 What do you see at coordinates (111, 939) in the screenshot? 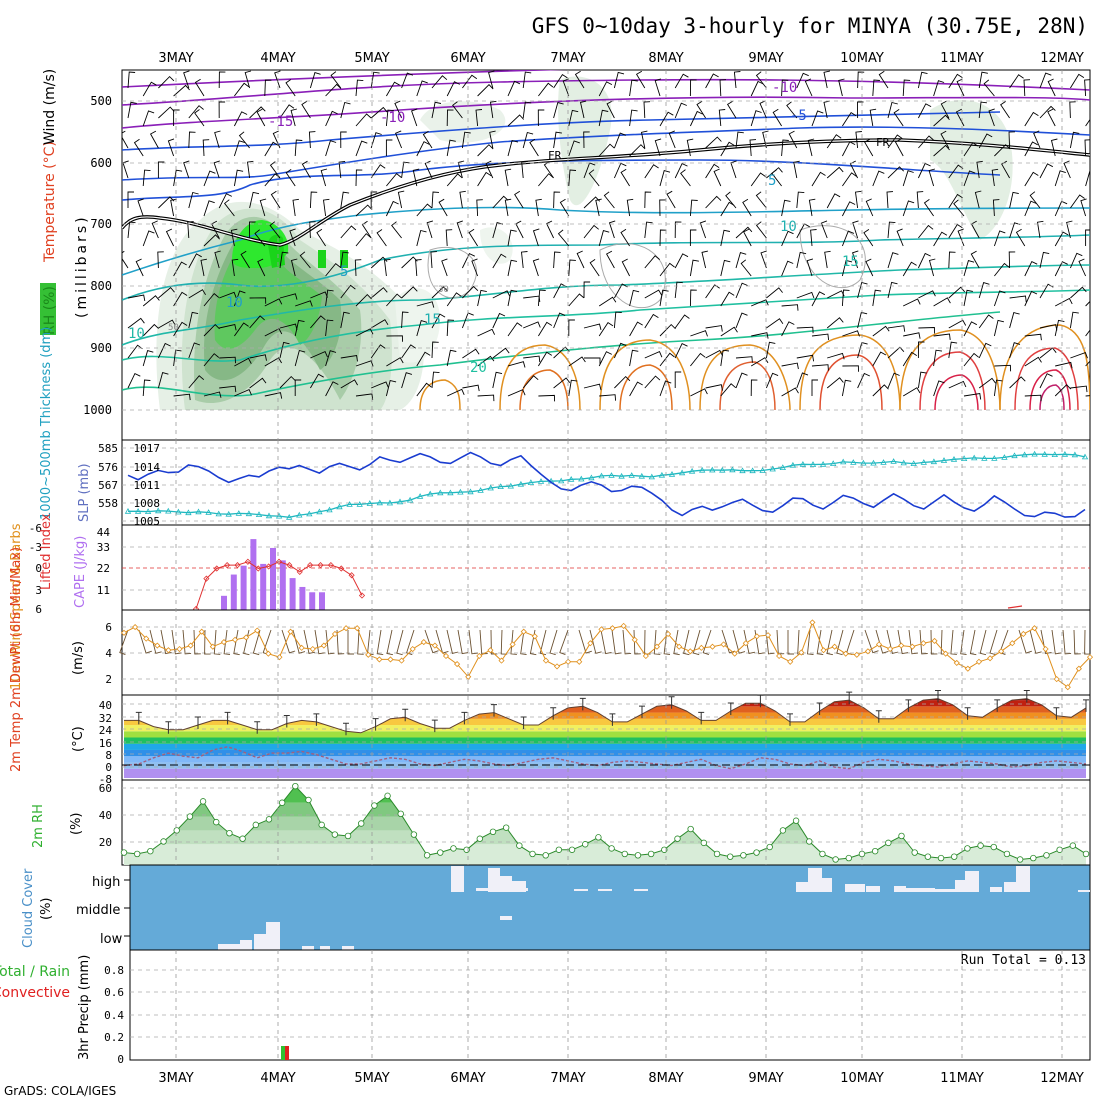
I see `cloud-level-low: low` at bounding box center [111, 939].